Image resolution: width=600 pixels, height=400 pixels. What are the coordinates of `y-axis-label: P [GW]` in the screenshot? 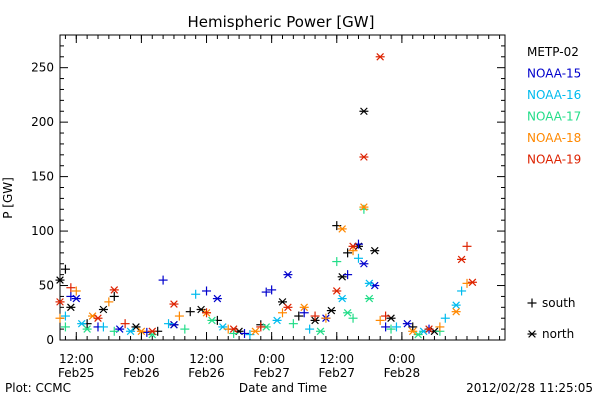 It's located at (8, 198).